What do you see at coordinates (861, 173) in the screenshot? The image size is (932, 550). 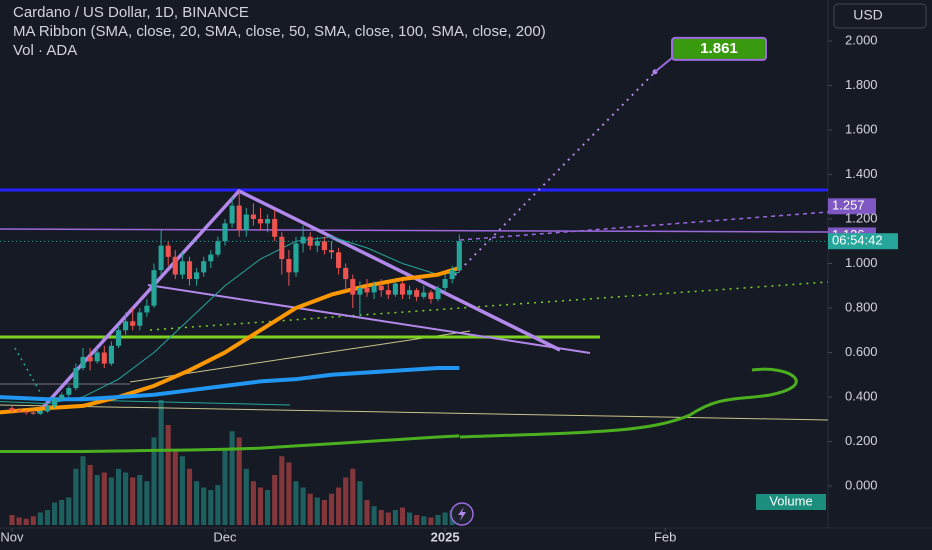 I see `y-tick-label: 1.400` at bounding box center [861, 173].